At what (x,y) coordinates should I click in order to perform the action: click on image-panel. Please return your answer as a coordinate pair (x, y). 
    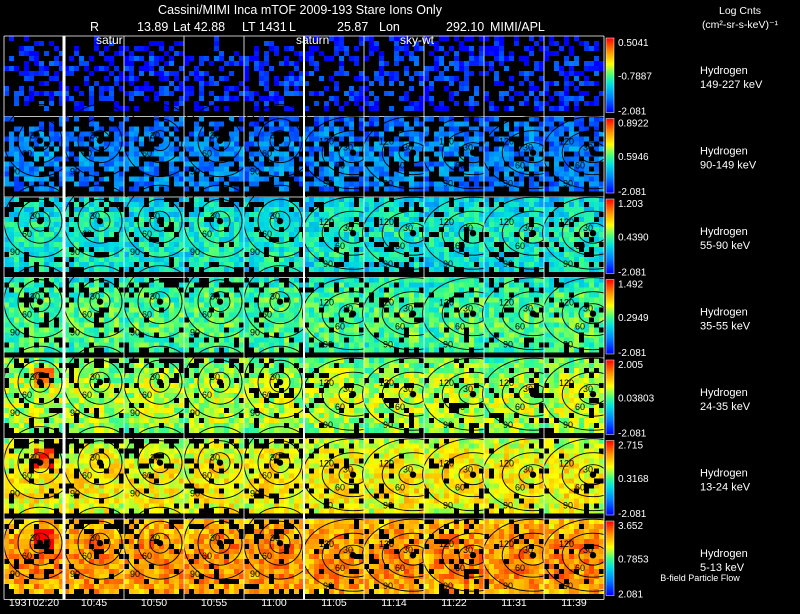
    Looking at the image, I should click on (334, 73).